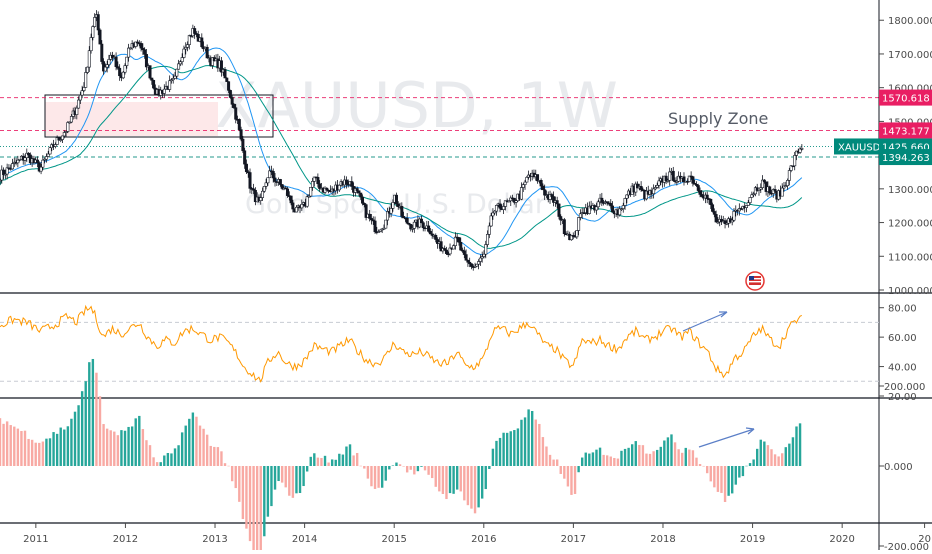 The height and width of the screenshot is (554, 932). Describe the element at coordinates (856, 146) in the screenshot. I see `symbol-tag` at that location.